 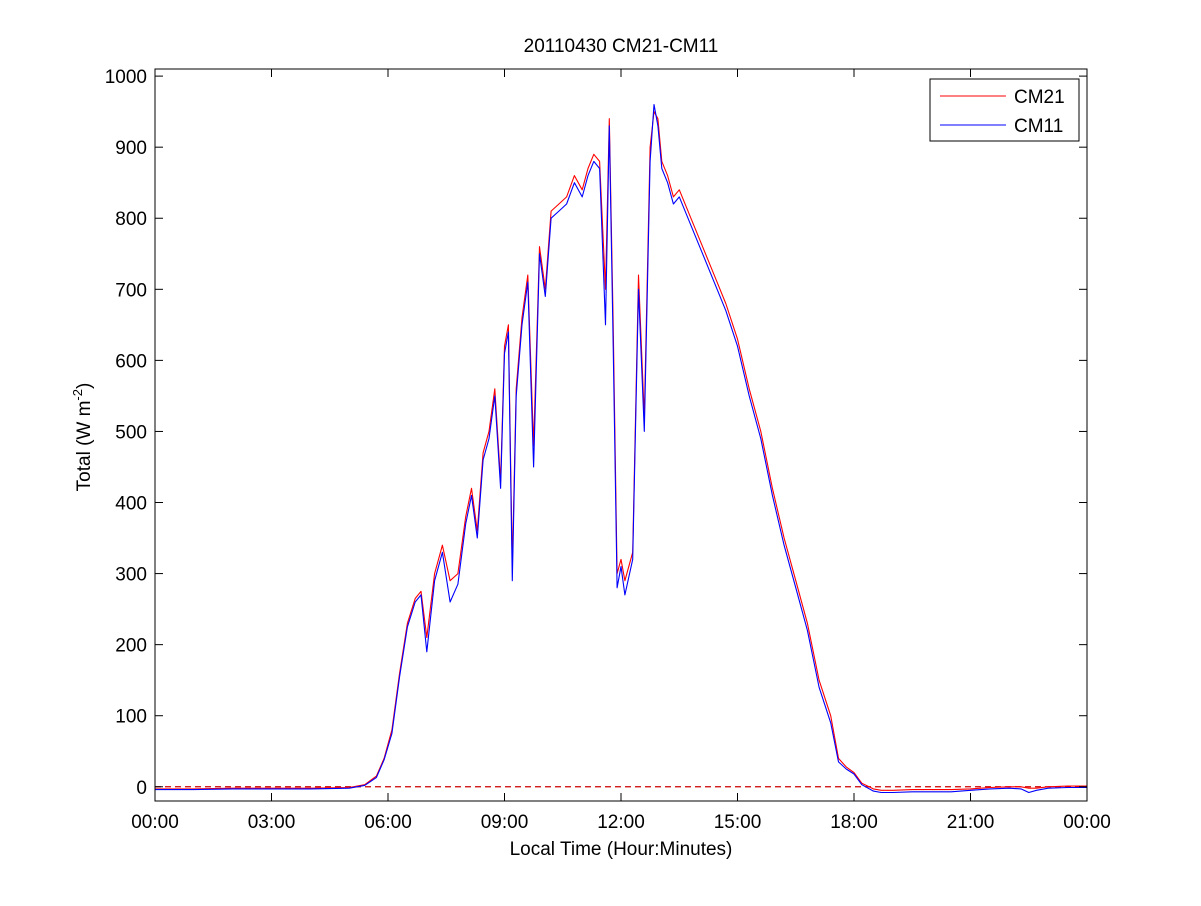 I want to click on y-tick-label: 700, so click(x=131, y=290).